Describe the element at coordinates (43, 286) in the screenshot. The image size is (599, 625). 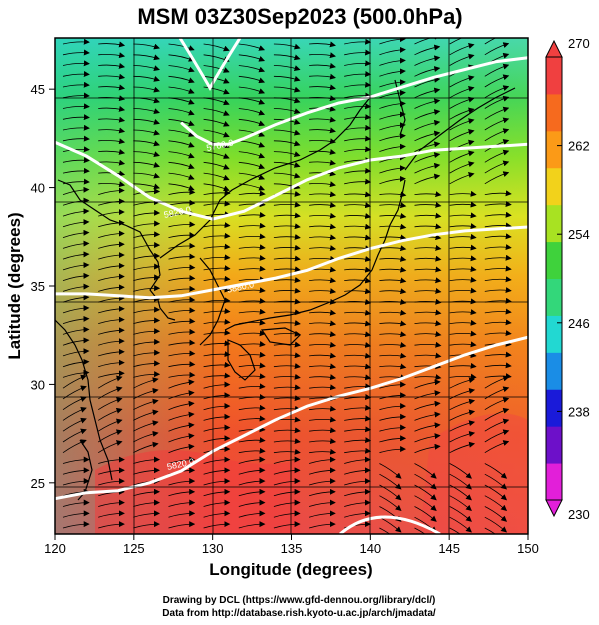
I see `y-axis-ticks: 25 30 35 40 45` at that location.